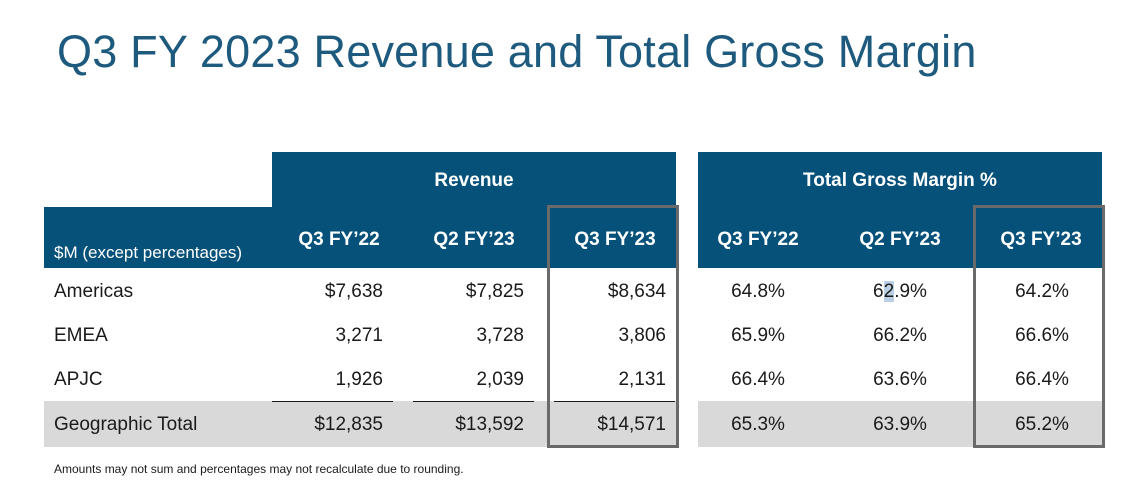  I want to click on revenue-group-header: Revenue, so click(474, 180).